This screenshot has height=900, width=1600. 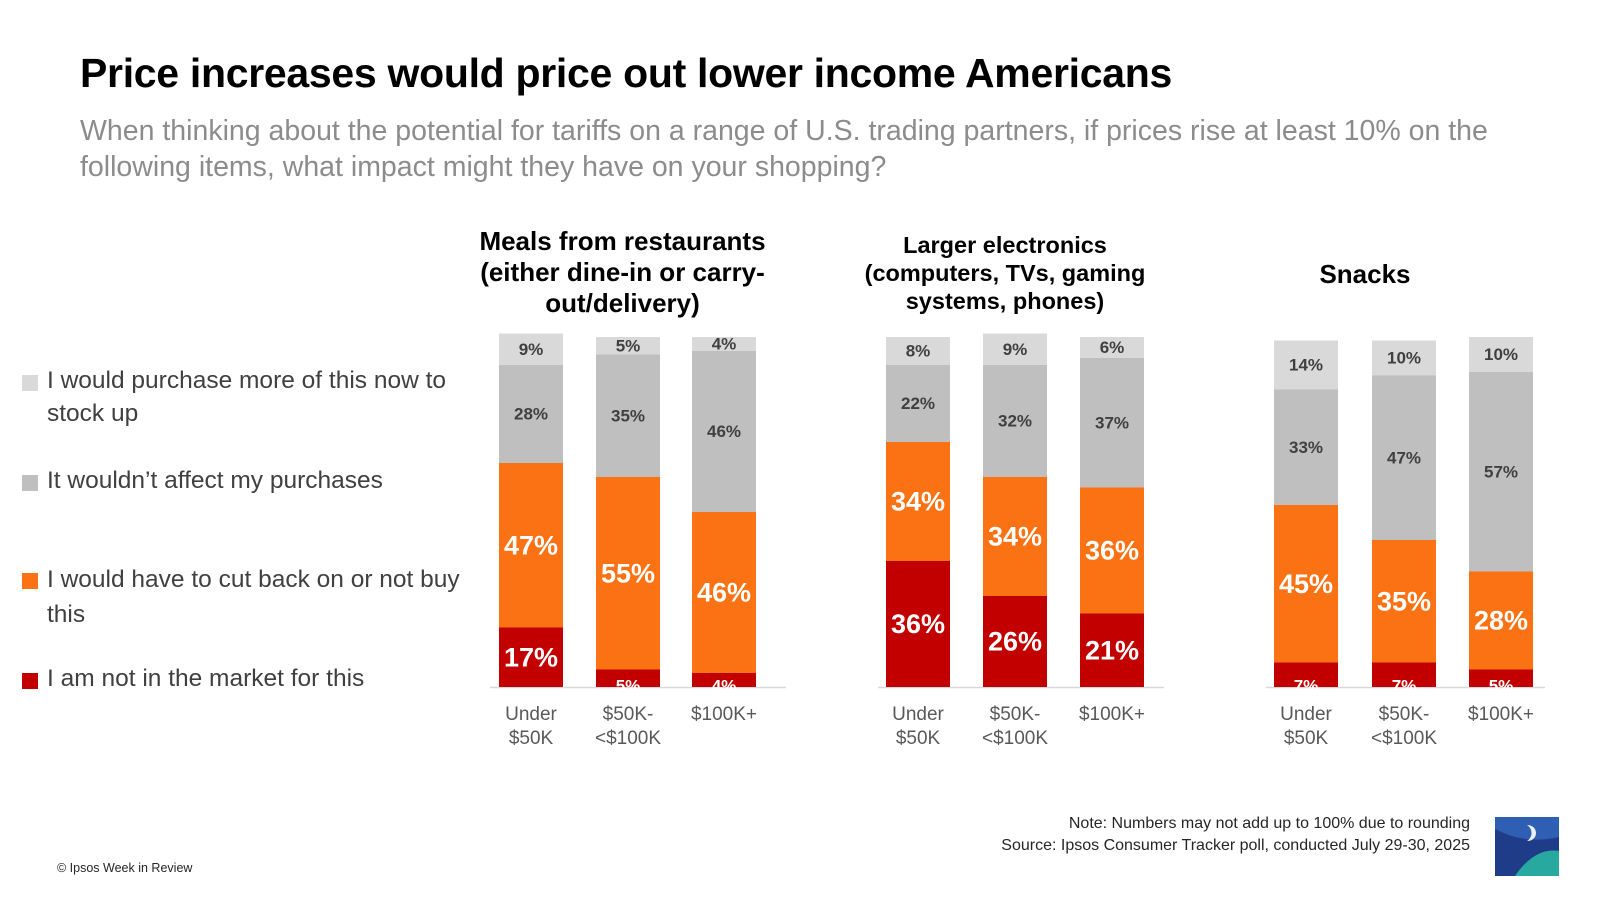 I want to click on data-label-not-in-market: 21%, so click(x=1112, y=650).